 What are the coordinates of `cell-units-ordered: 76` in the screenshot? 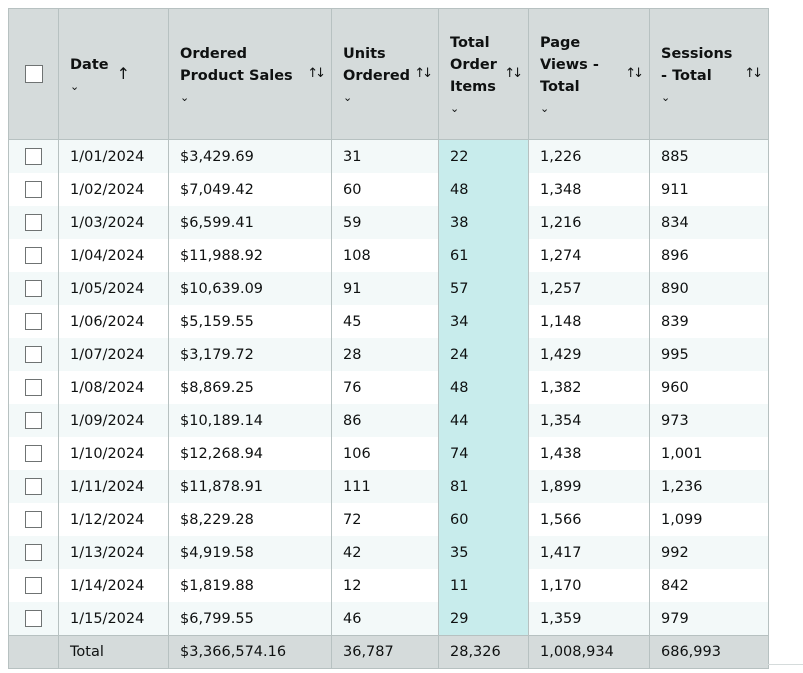 It's located at (385, 387).